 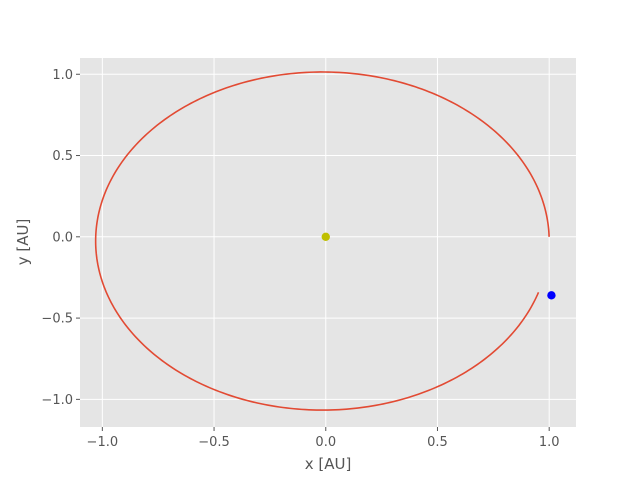 What do you see at coordinates (23, 242) in the screenshot?
I see `y-axis-label: y [AU]` at bounding box center [23, 242].